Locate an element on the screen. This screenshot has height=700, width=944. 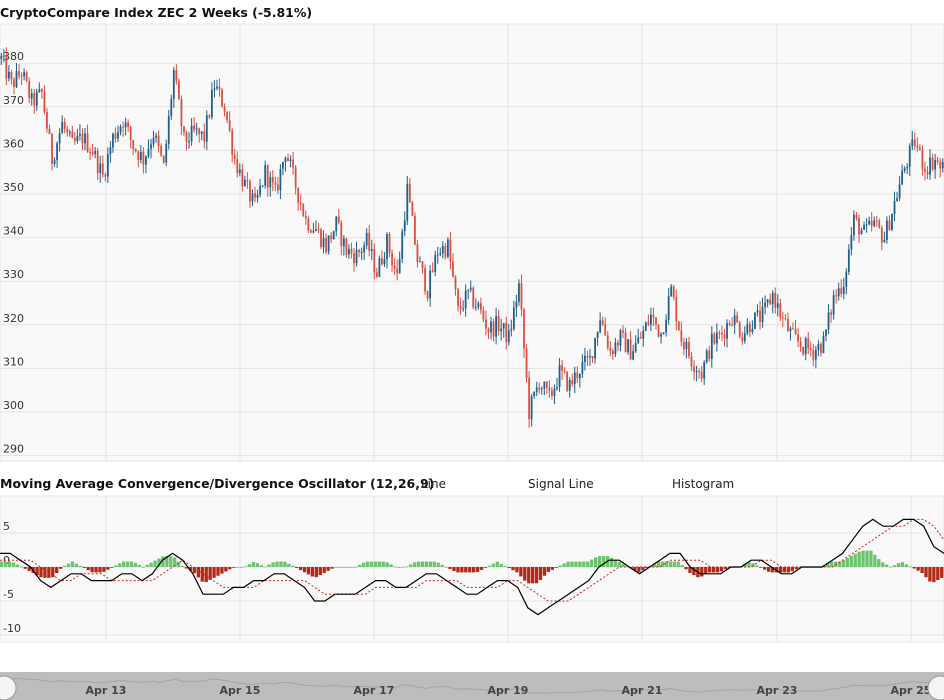
navigator-right-handle is located at coordinates (935, 687).